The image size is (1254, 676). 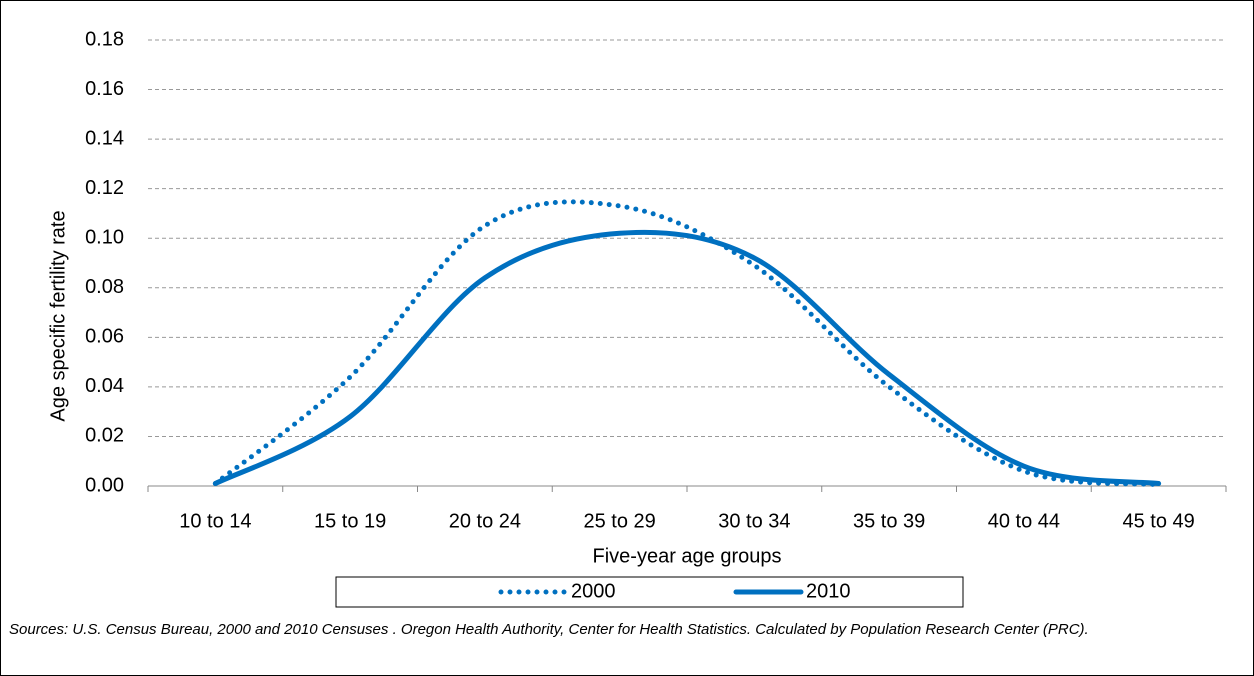 I want to click on x-tick-label: 15 to 19, so click(x=350, y=521).